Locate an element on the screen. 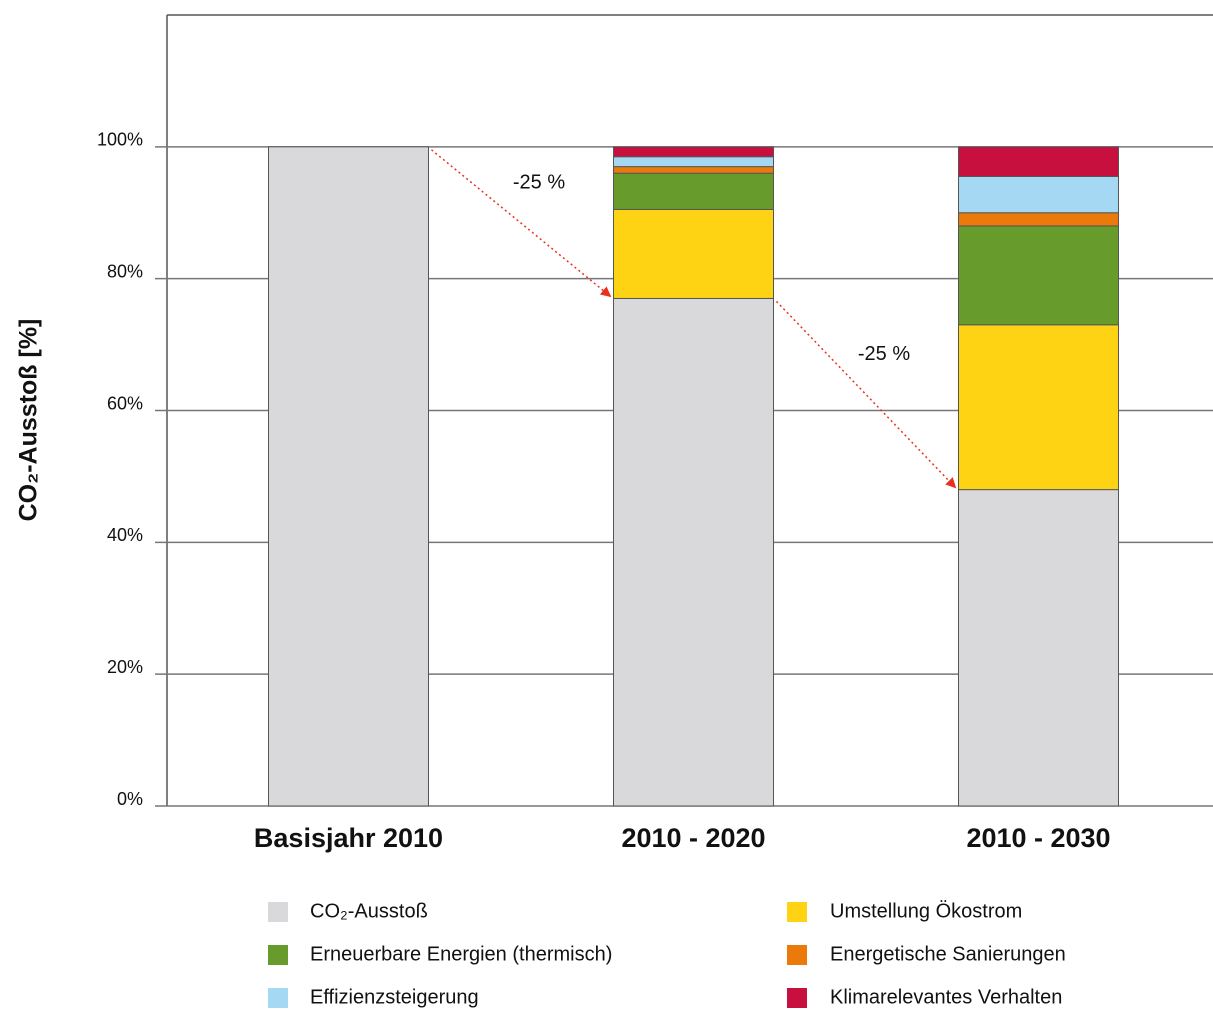 This screenshot has height=1012, width=1213. y-tick-label: 0% is located at coordinates (130, 799).